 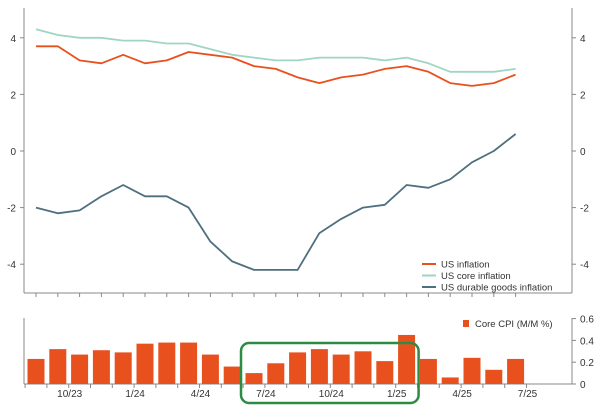 I want to click on y-tick-label-left: 4, so click(x=13, y=39).